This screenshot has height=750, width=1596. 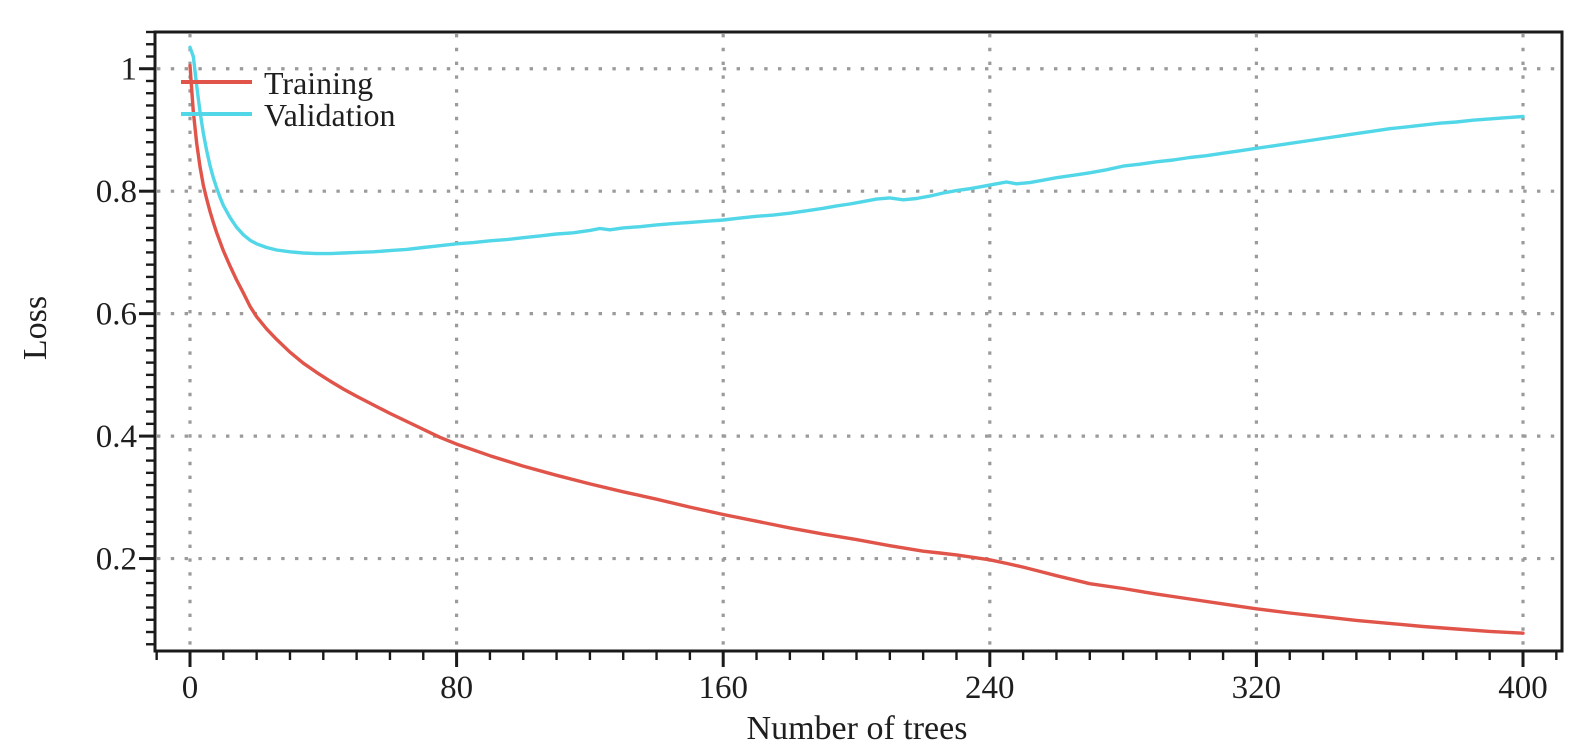 What do you see at coordinates (129, 70) in the screenshot?
I see `y-tick-label-1: 1` at bounding box center [129, 70].